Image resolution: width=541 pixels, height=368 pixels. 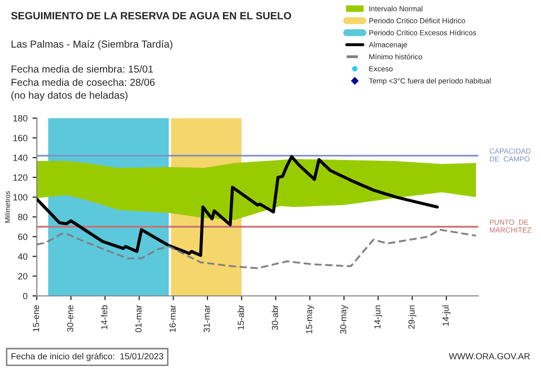 I want to click on text: (no hay datos de heladas), so click(x=69, y=96).